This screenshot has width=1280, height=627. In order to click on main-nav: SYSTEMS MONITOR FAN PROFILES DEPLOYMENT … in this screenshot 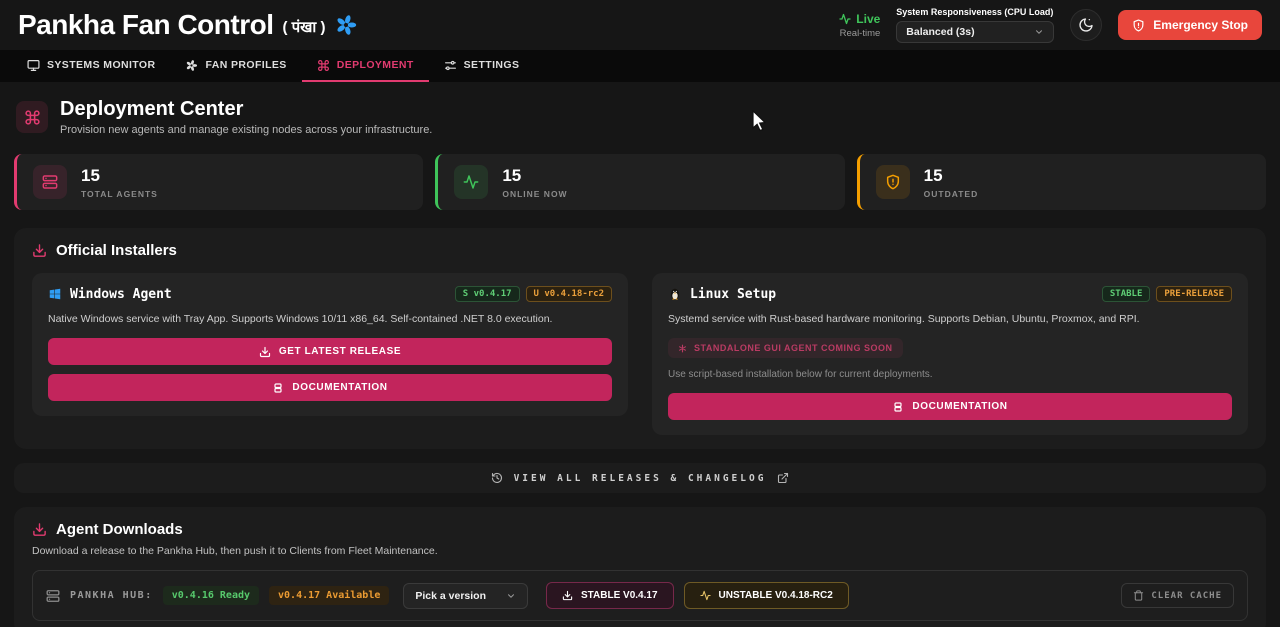, I will do `click(640, 66)`.